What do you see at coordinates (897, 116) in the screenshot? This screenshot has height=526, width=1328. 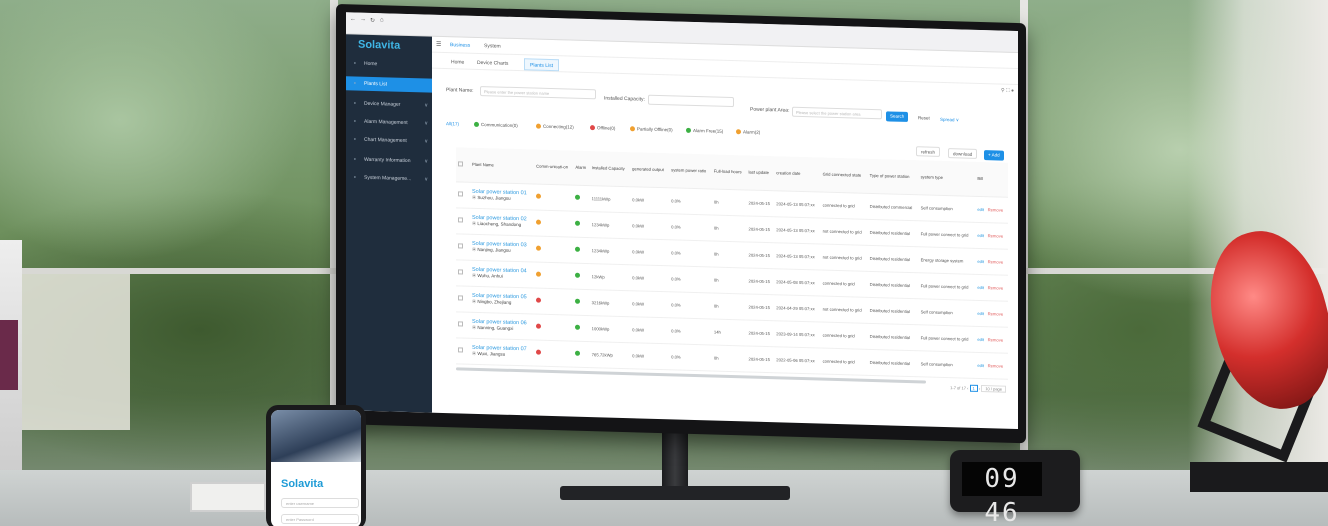 I see `search-button: Search` at bounding box center [897, 116].